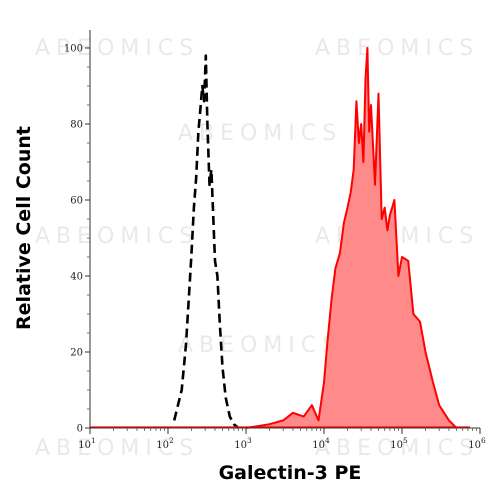  Describe the element at coordinates (76, 125) in the screenshot. I see `y-tick-label: 80` at that location.